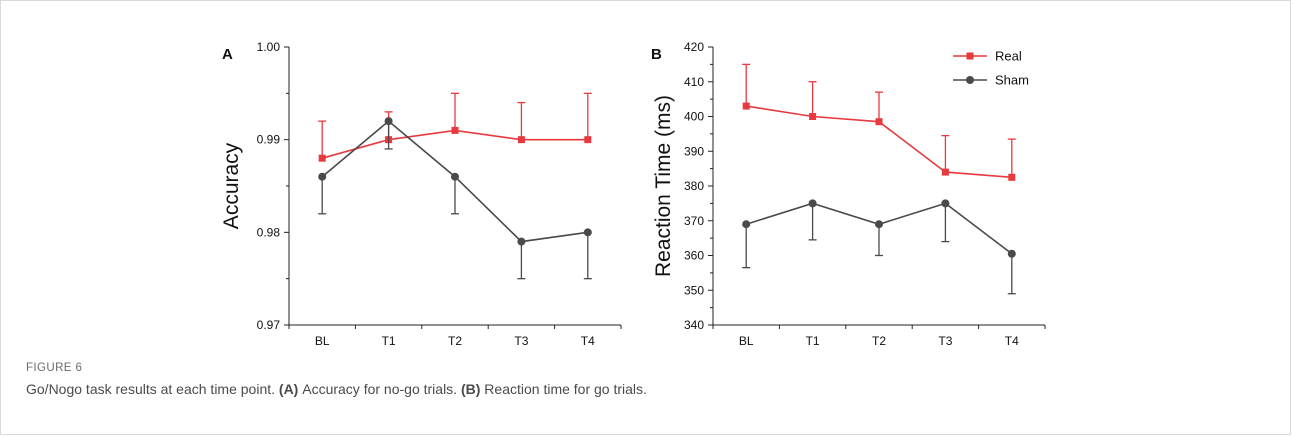  Describe the element at coordinates (694, 290) in the screenshot. I see `y-tick-label: 350` at that location.